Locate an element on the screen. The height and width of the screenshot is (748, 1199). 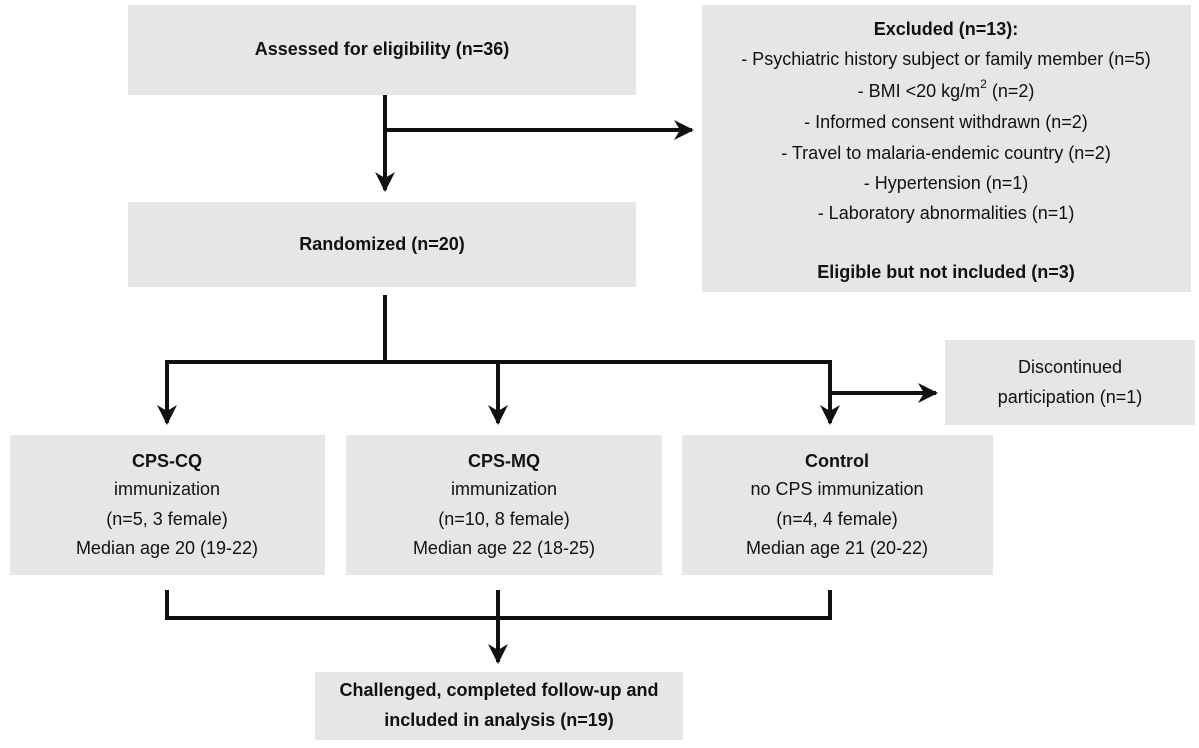
arm-line: Median age 22 (18-25) is located at coordinates (504, 548).